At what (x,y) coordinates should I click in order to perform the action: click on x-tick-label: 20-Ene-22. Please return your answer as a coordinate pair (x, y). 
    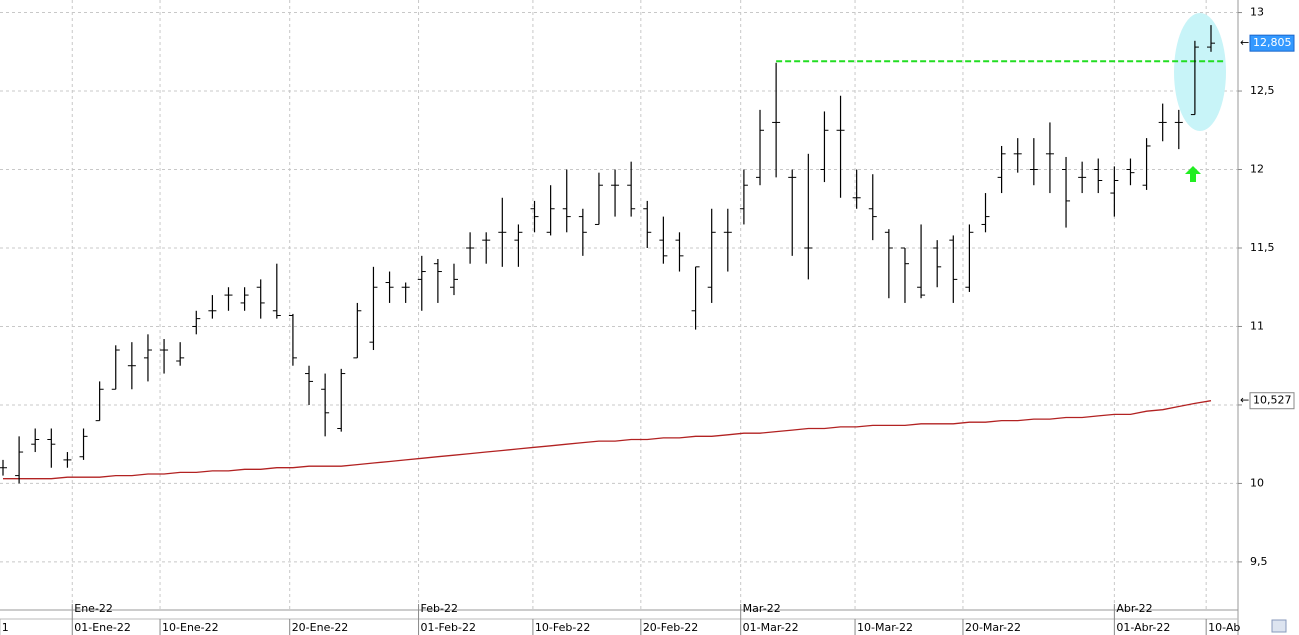
    Looking at the image, I should click on (320, 627).